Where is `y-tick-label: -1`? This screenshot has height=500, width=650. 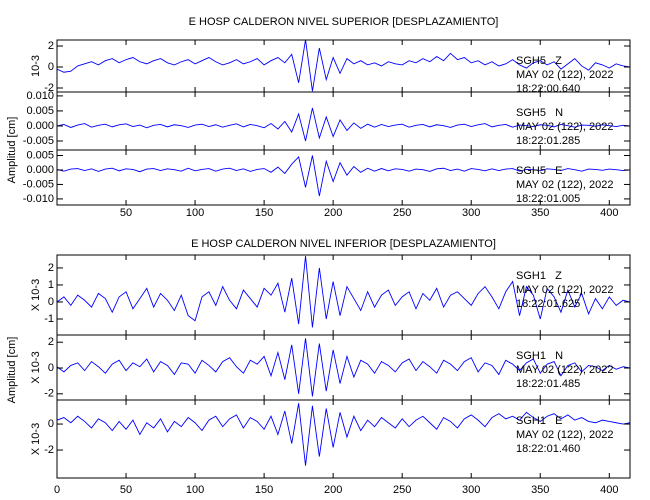
y-tick-label: -1 is located at coordinates (49, 319).